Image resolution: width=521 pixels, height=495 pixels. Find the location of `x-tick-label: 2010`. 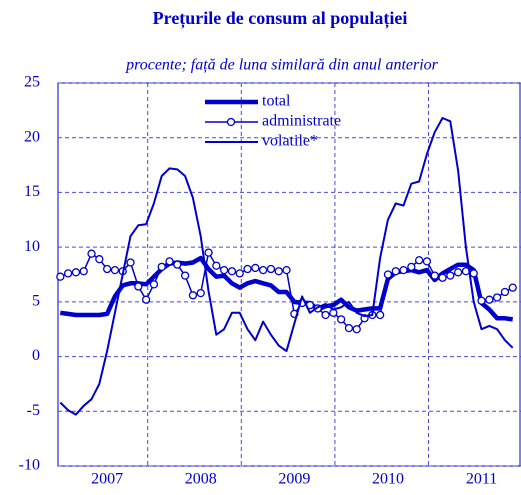

x-tick-label: 2010 is located at coordinates (388, 479).